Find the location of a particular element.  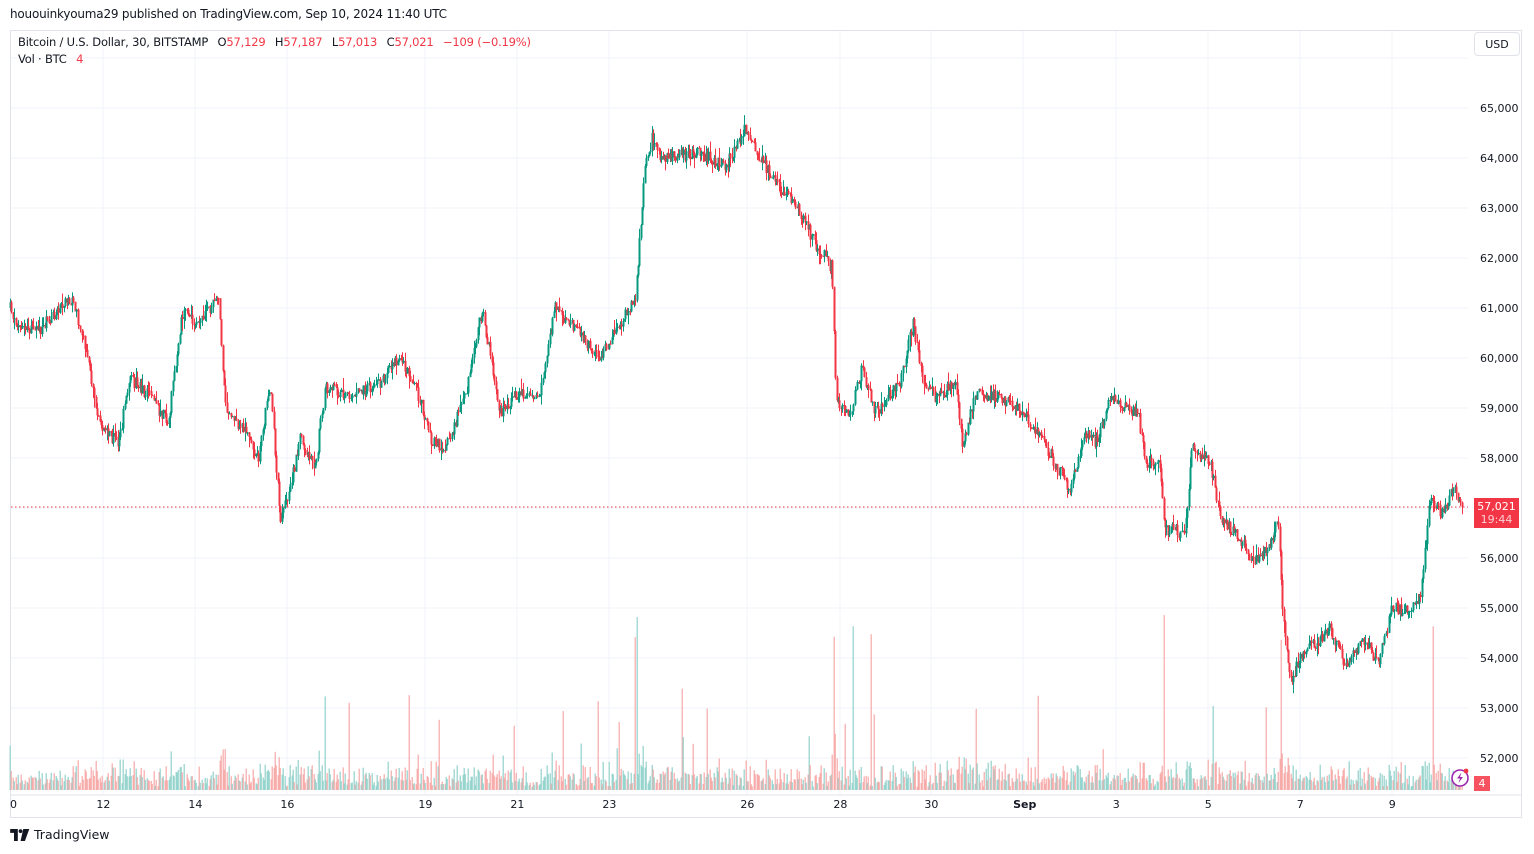

price-tick-label: 59,000 is located at coordinates (1499, 408).